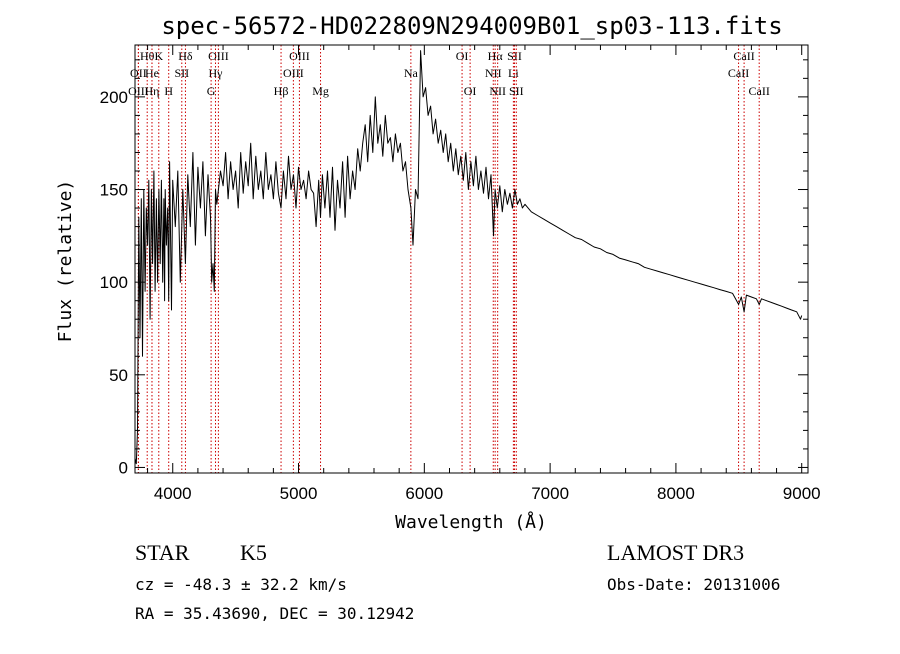 The width and height of the screenshot is (900, 654). What do you see at coordinates (675, 552) in the screenshot?
I see `survey-name: LAMOST DR3` at bounding box center [675, 552].